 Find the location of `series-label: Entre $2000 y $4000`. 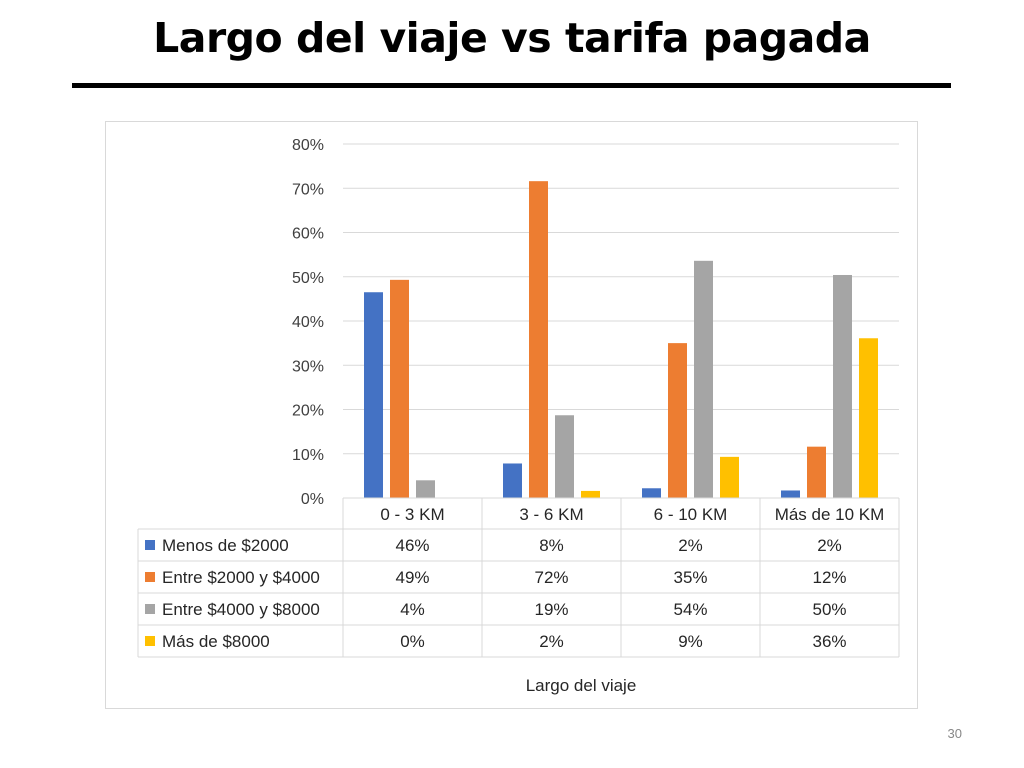

series-label: Entre $2000 y $4000 is located at coordinates (241, 577).